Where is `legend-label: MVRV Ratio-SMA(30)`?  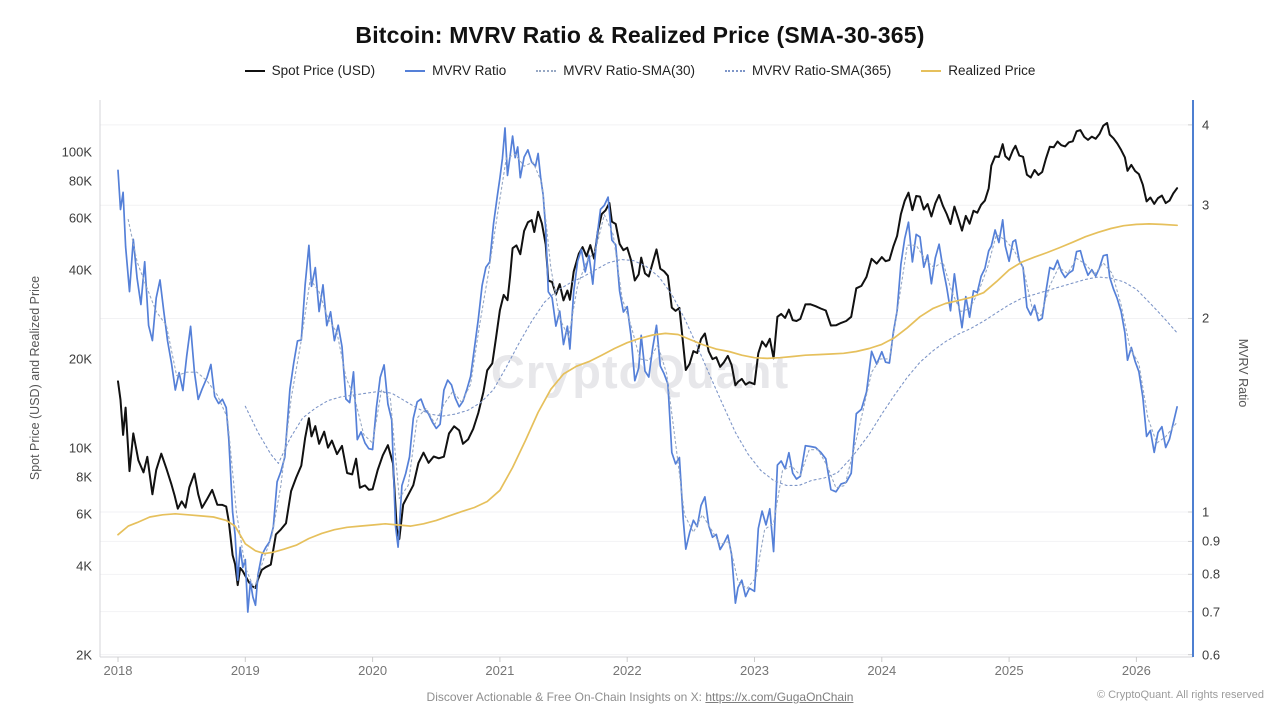
legend-label: MVRV Ratio-SMA(30) is located at coordinates (629, 70).